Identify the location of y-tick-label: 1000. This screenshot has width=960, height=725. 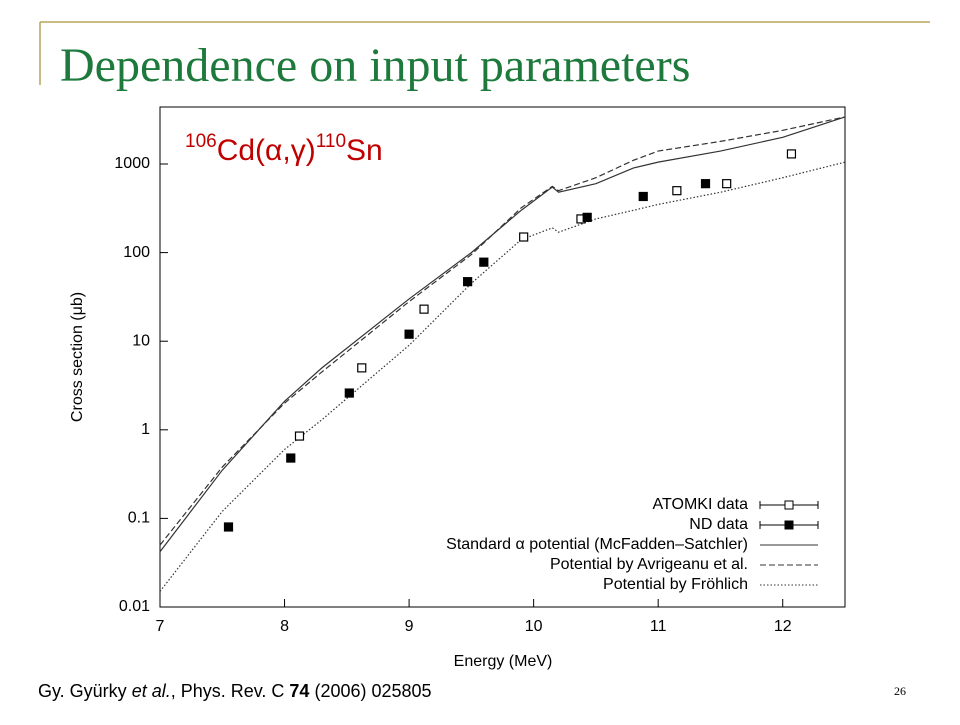
(132, 163).